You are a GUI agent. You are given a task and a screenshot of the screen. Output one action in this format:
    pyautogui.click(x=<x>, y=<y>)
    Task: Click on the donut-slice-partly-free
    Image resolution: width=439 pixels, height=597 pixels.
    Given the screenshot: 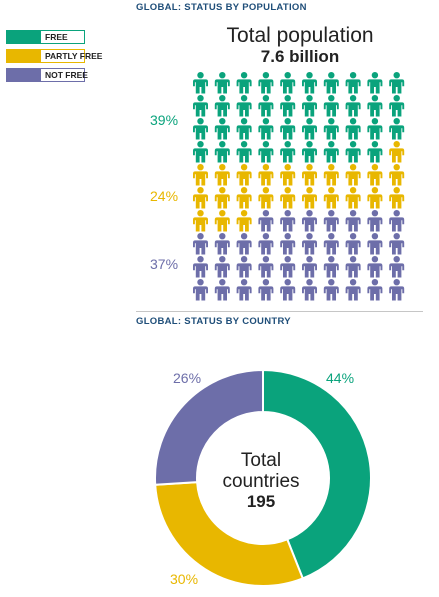 What is the action you would take?
    pyautogui.click(x=229, y=534)
    